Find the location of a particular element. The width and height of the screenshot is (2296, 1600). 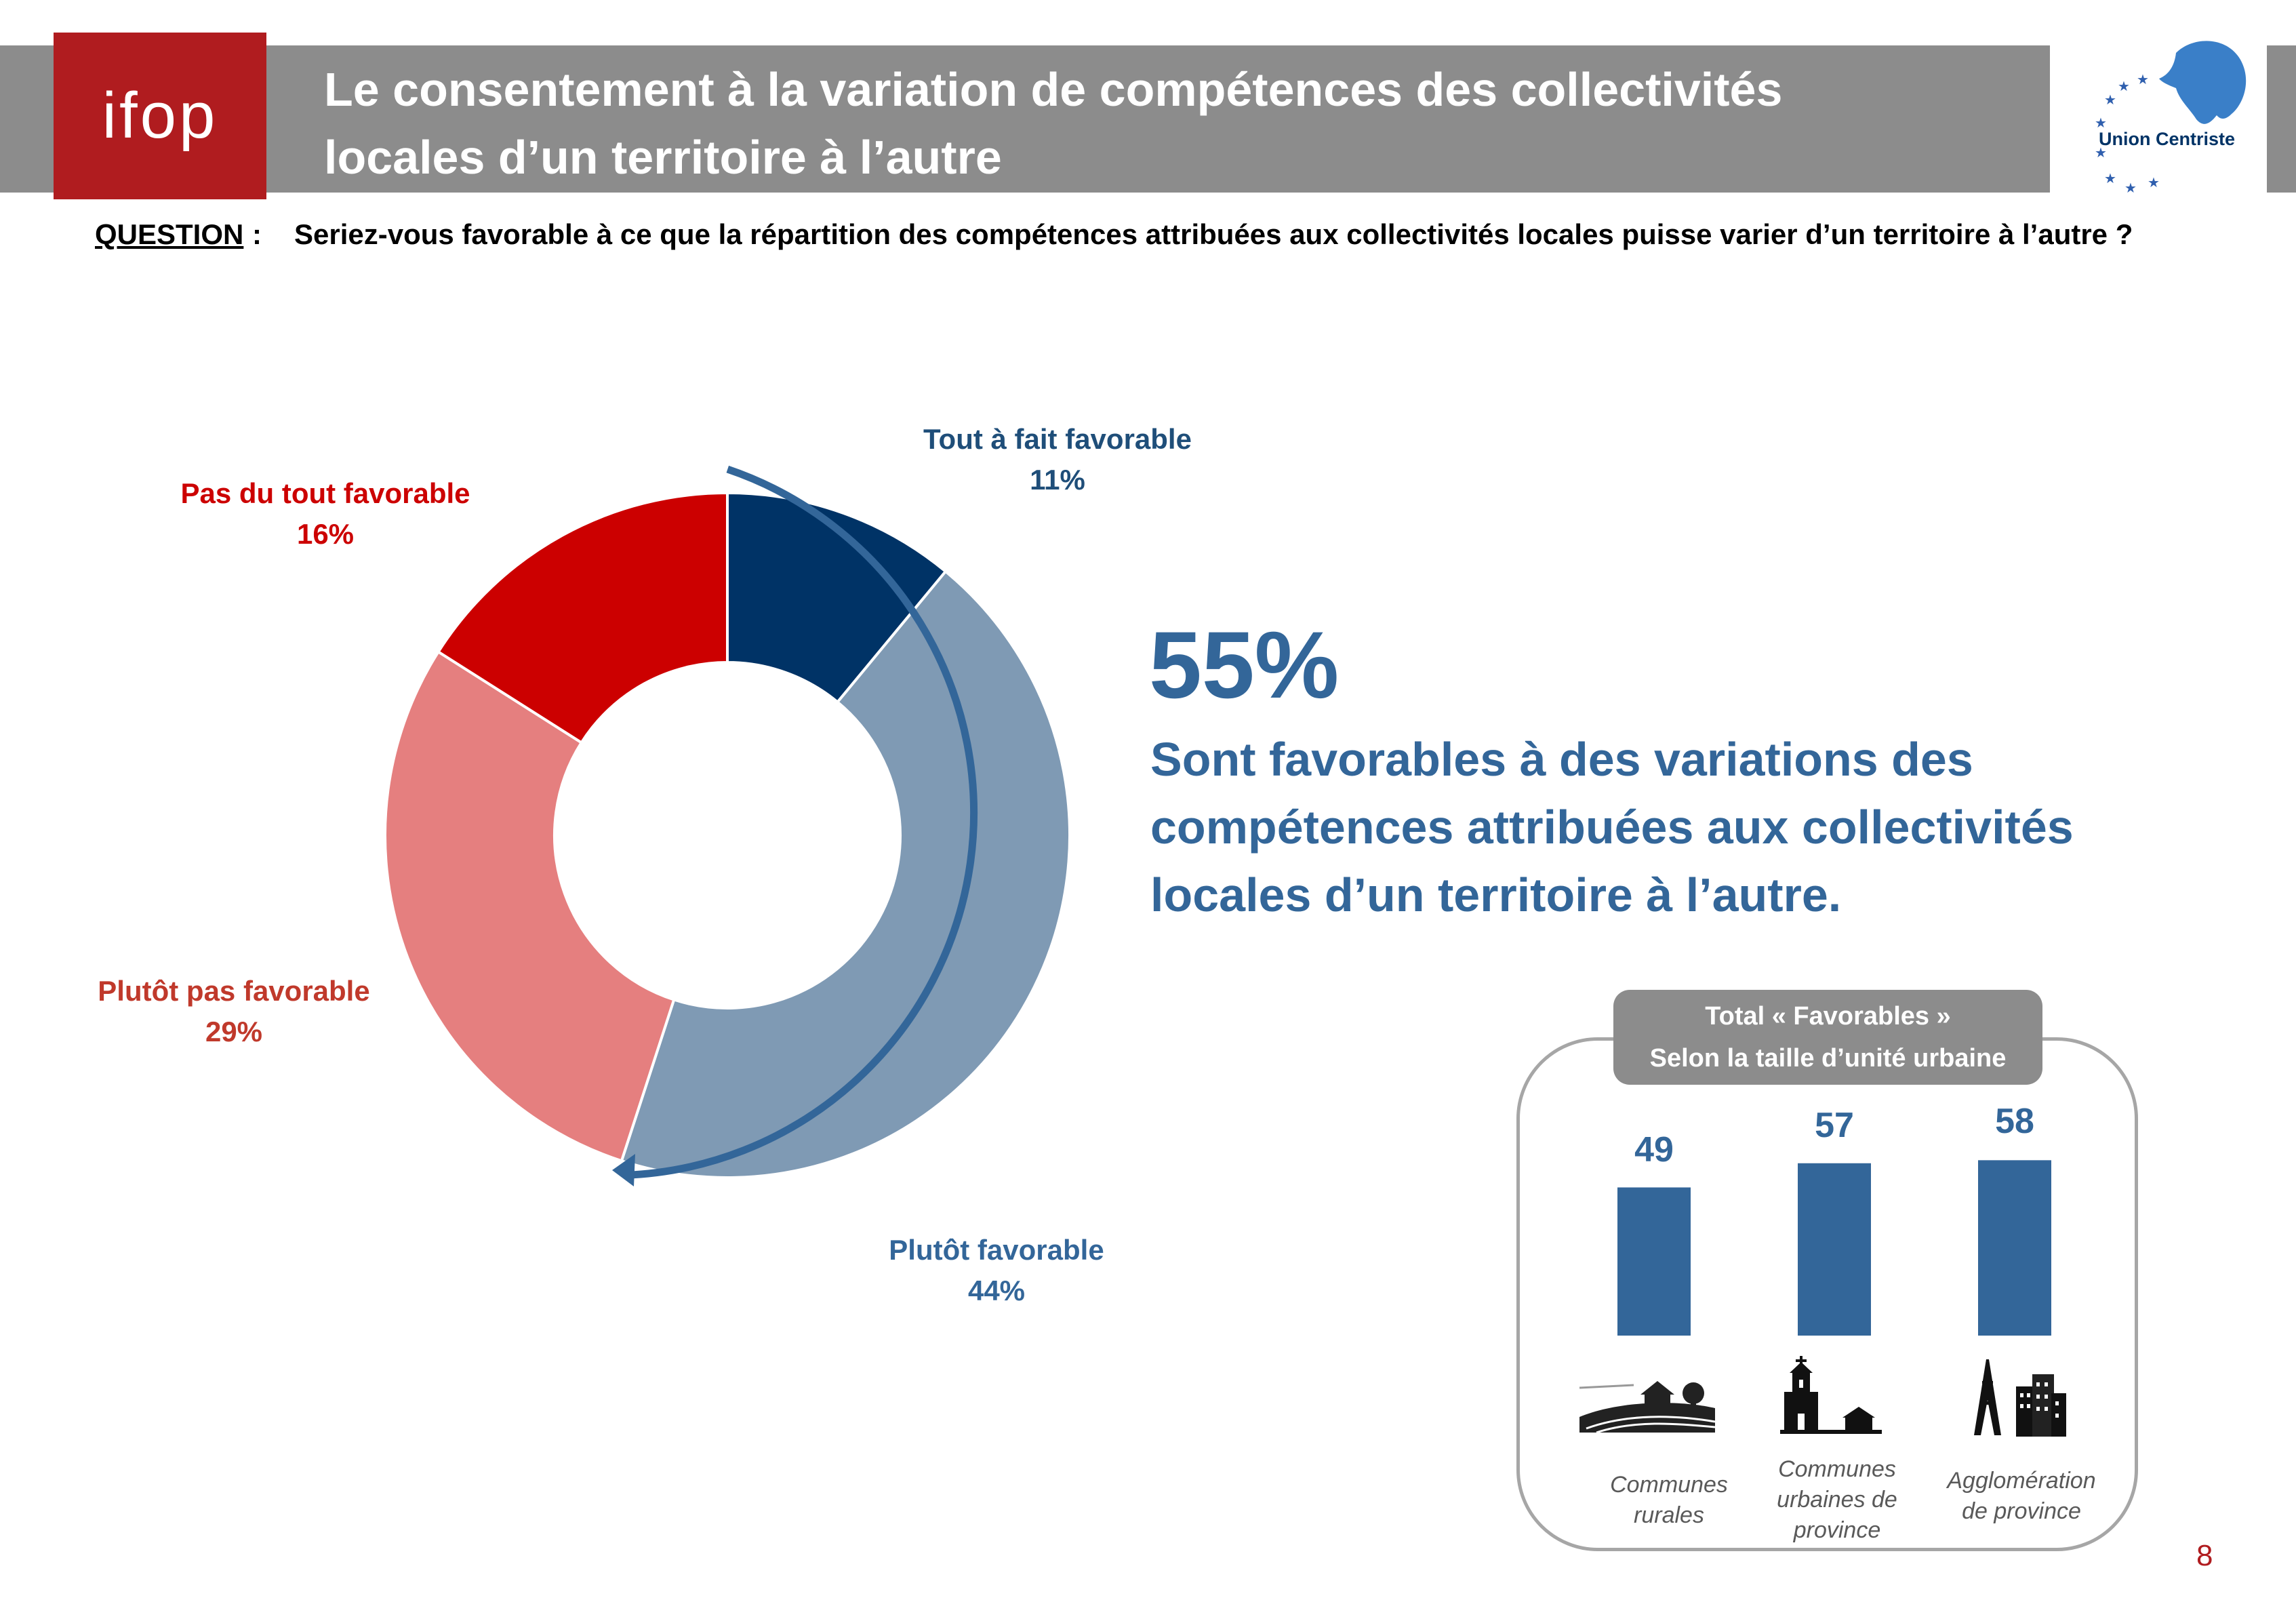

label-plutot-pas: Plutôt pas favorable 29% is located at coordinates (234, 1011).